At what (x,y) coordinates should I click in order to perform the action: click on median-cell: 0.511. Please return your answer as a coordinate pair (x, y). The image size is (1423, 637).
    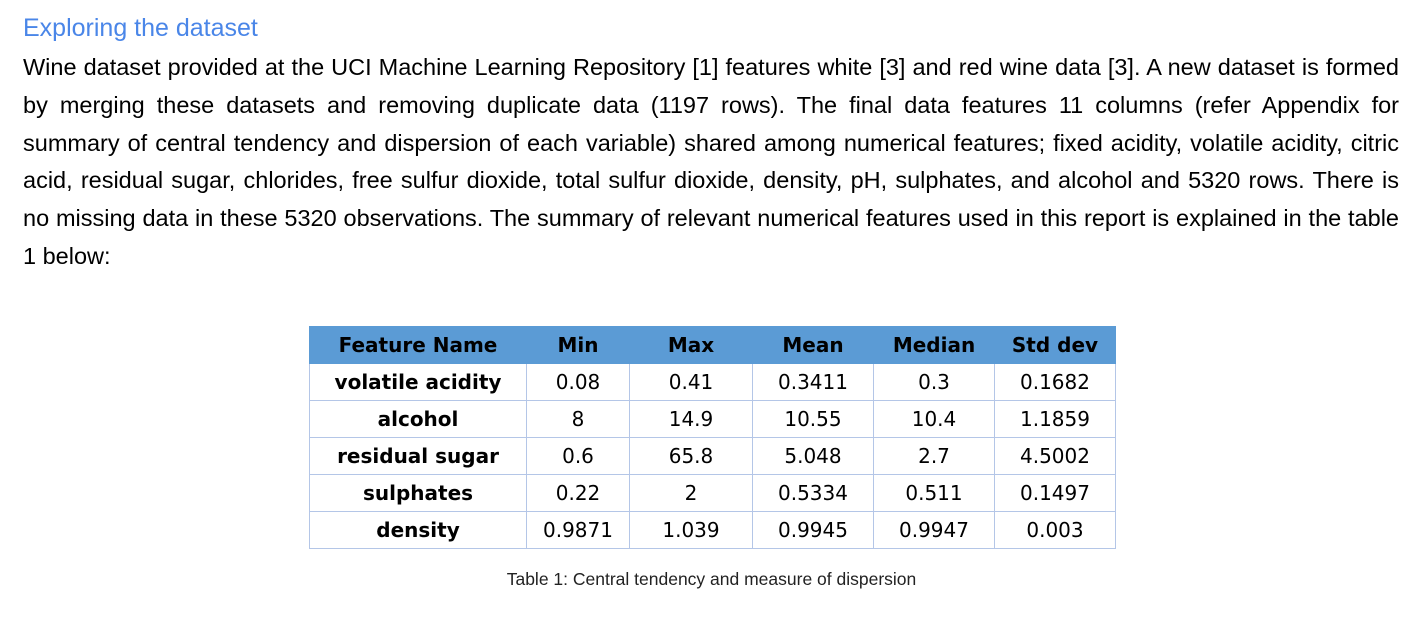
    Looking at the image, I should click on (934, 493).